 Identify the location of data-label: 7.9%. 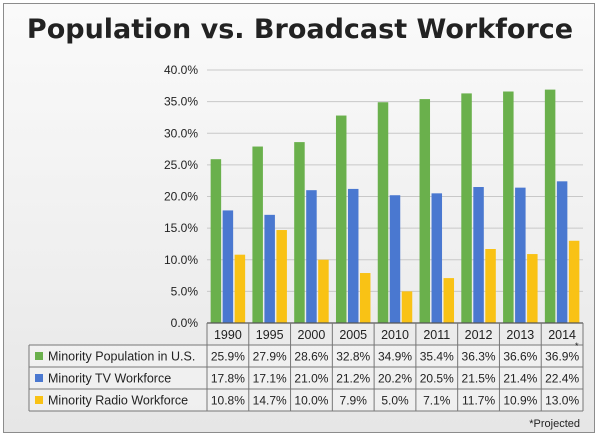
(354, 401).